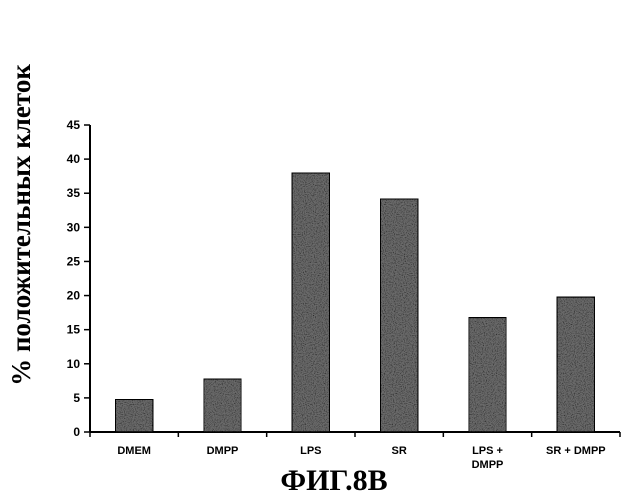 This screenshot has width=635, height=500. What do you see at coordinates (134, 451) in the screenshot?
I see `x-tick-label: DMEM` at bounding box center [134, 451].